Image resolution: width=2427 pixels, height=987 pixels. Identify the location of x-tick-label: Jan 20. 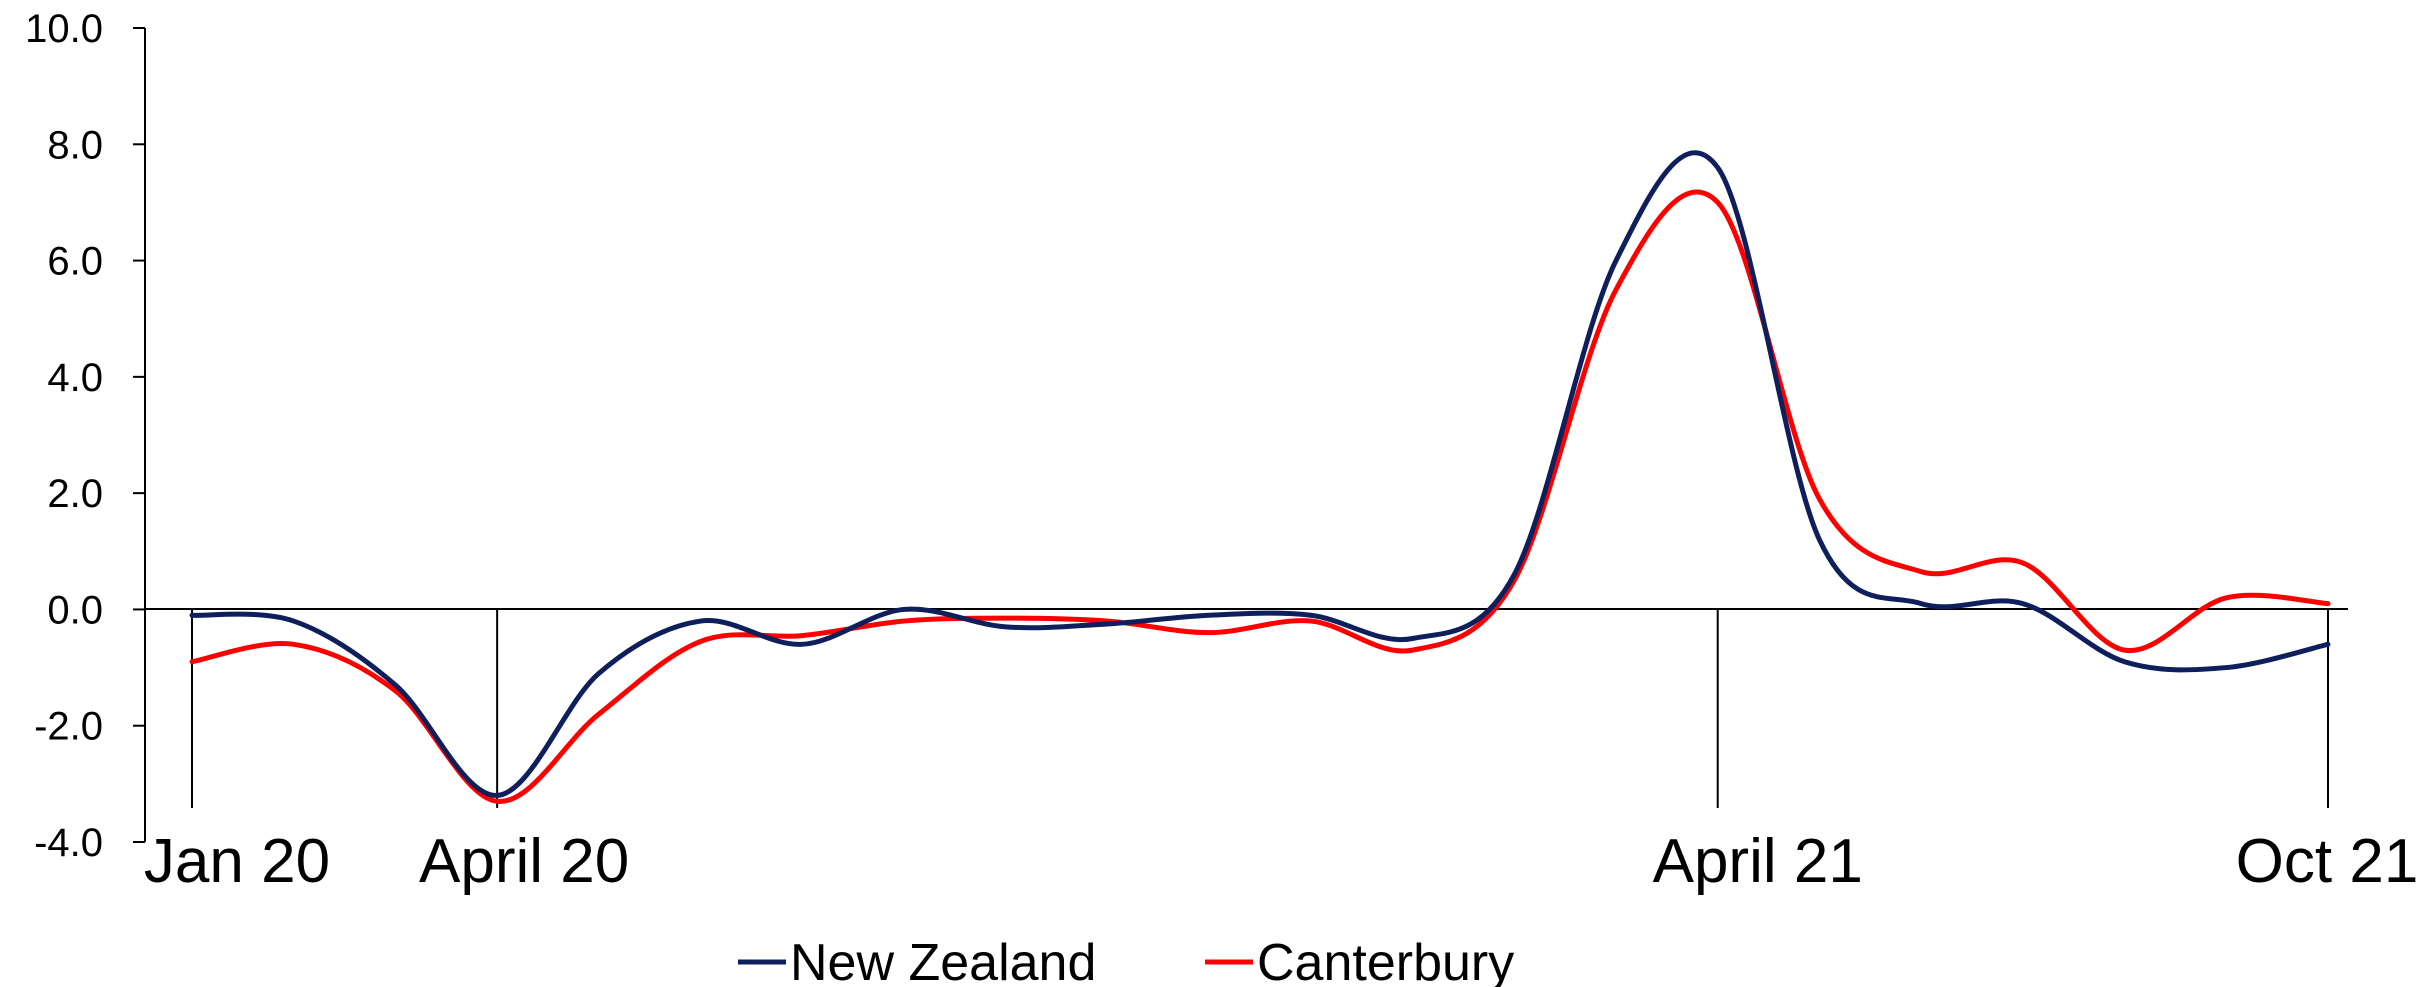
(237, 861).